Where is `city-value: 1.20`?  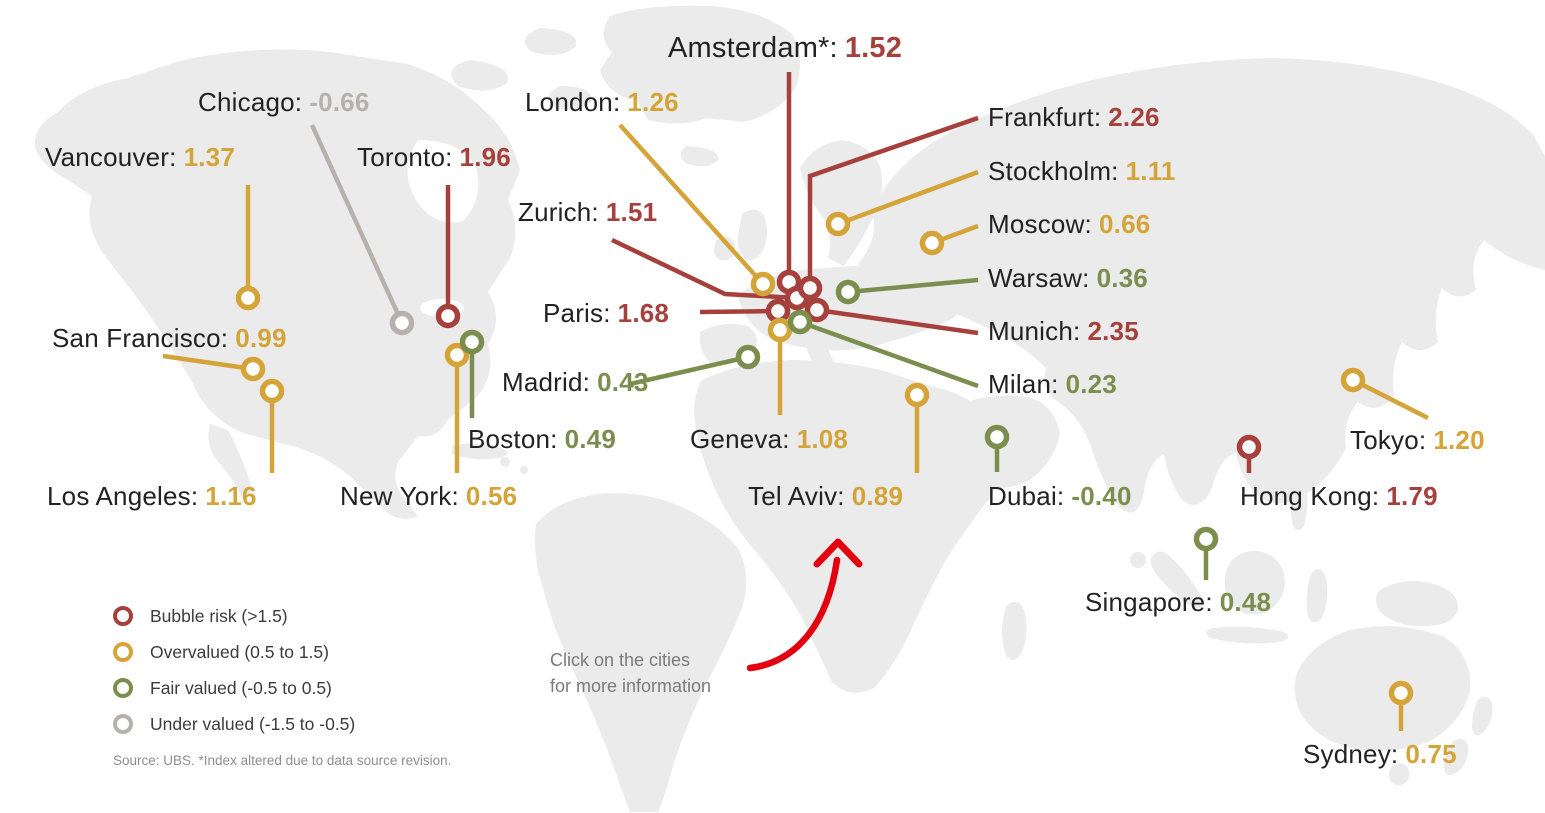
city-value: 1.20 is located at coordinates (1459, 440).